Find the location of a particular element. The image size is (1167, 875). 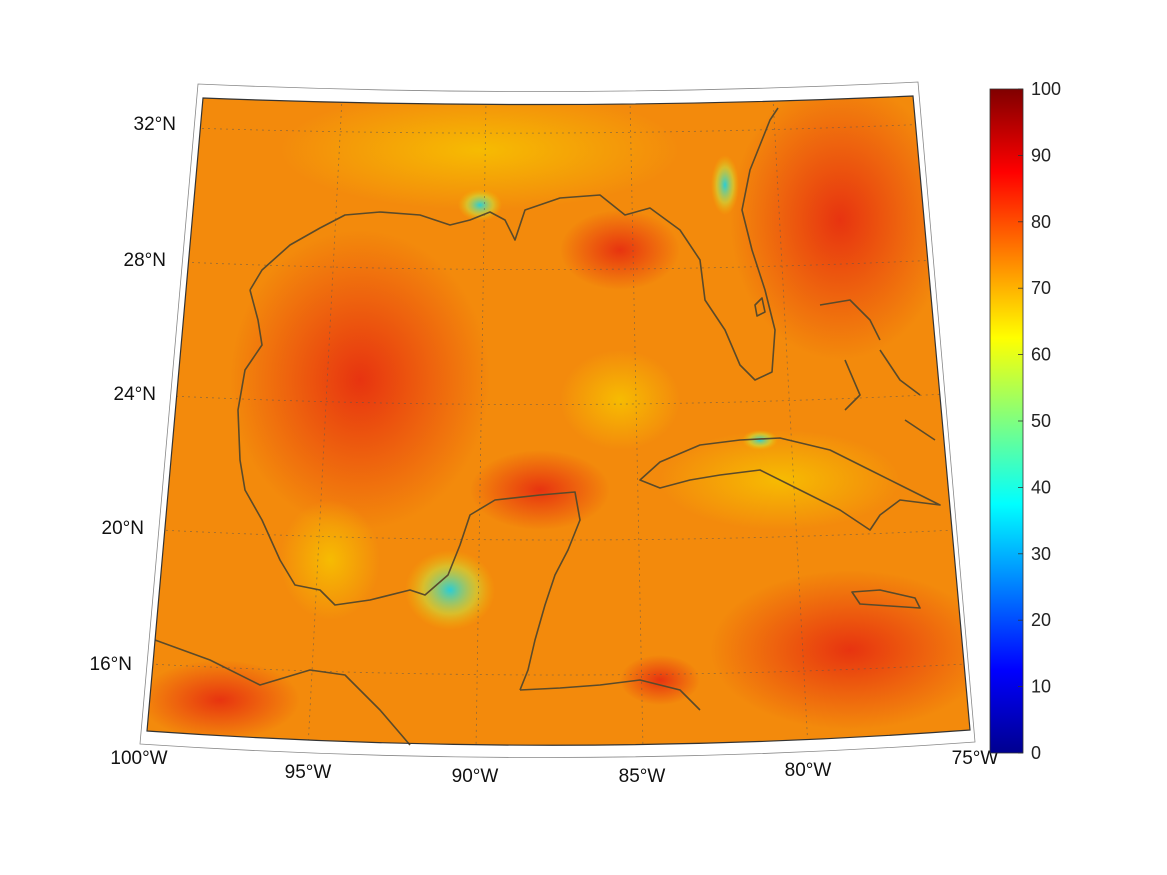

lon-label-80w: 80°W is located at coordinates (808, 770).